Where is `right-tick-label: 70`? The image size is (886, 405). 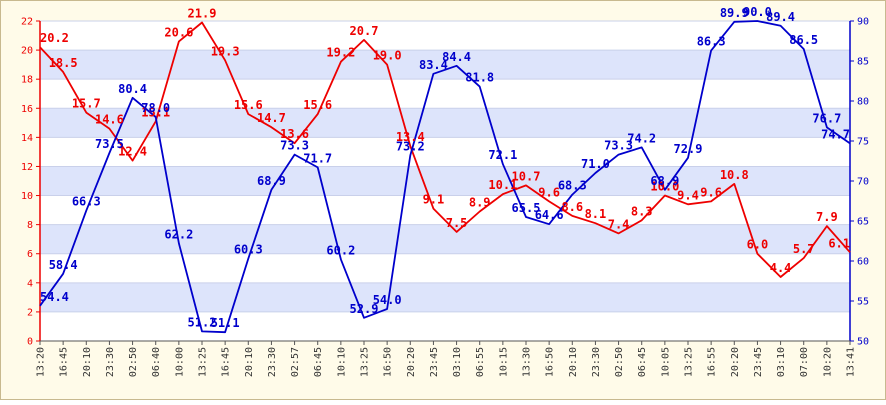
right-tick-label: 70 is located at coordinates (863, 182).